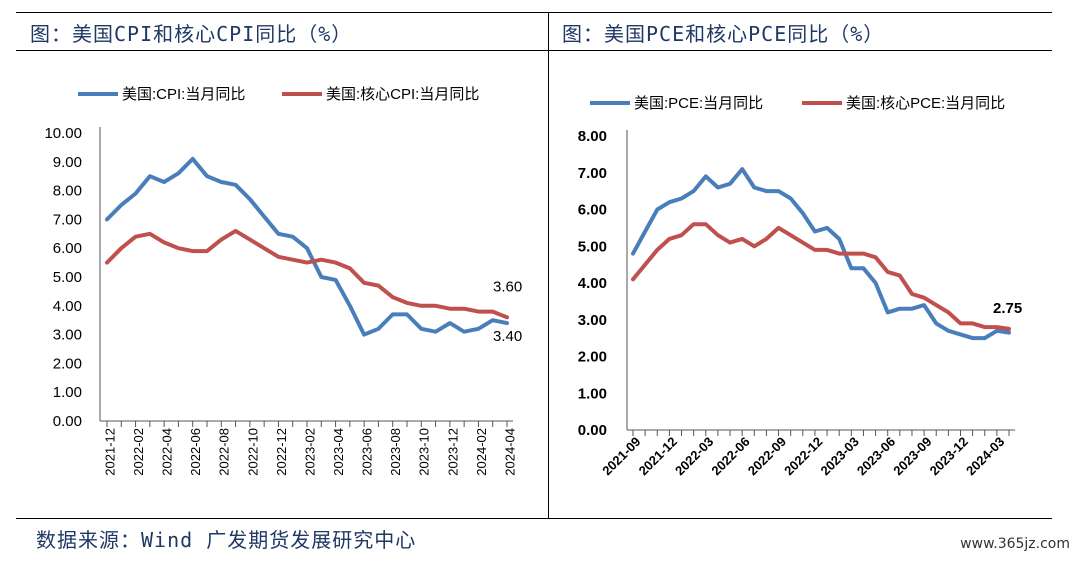 The height and width of the screenshot is (562, 1080). Describe the element at coordinates (621, 456) in the screenshot. I see `x-tick-label: 2021-09` at that location.